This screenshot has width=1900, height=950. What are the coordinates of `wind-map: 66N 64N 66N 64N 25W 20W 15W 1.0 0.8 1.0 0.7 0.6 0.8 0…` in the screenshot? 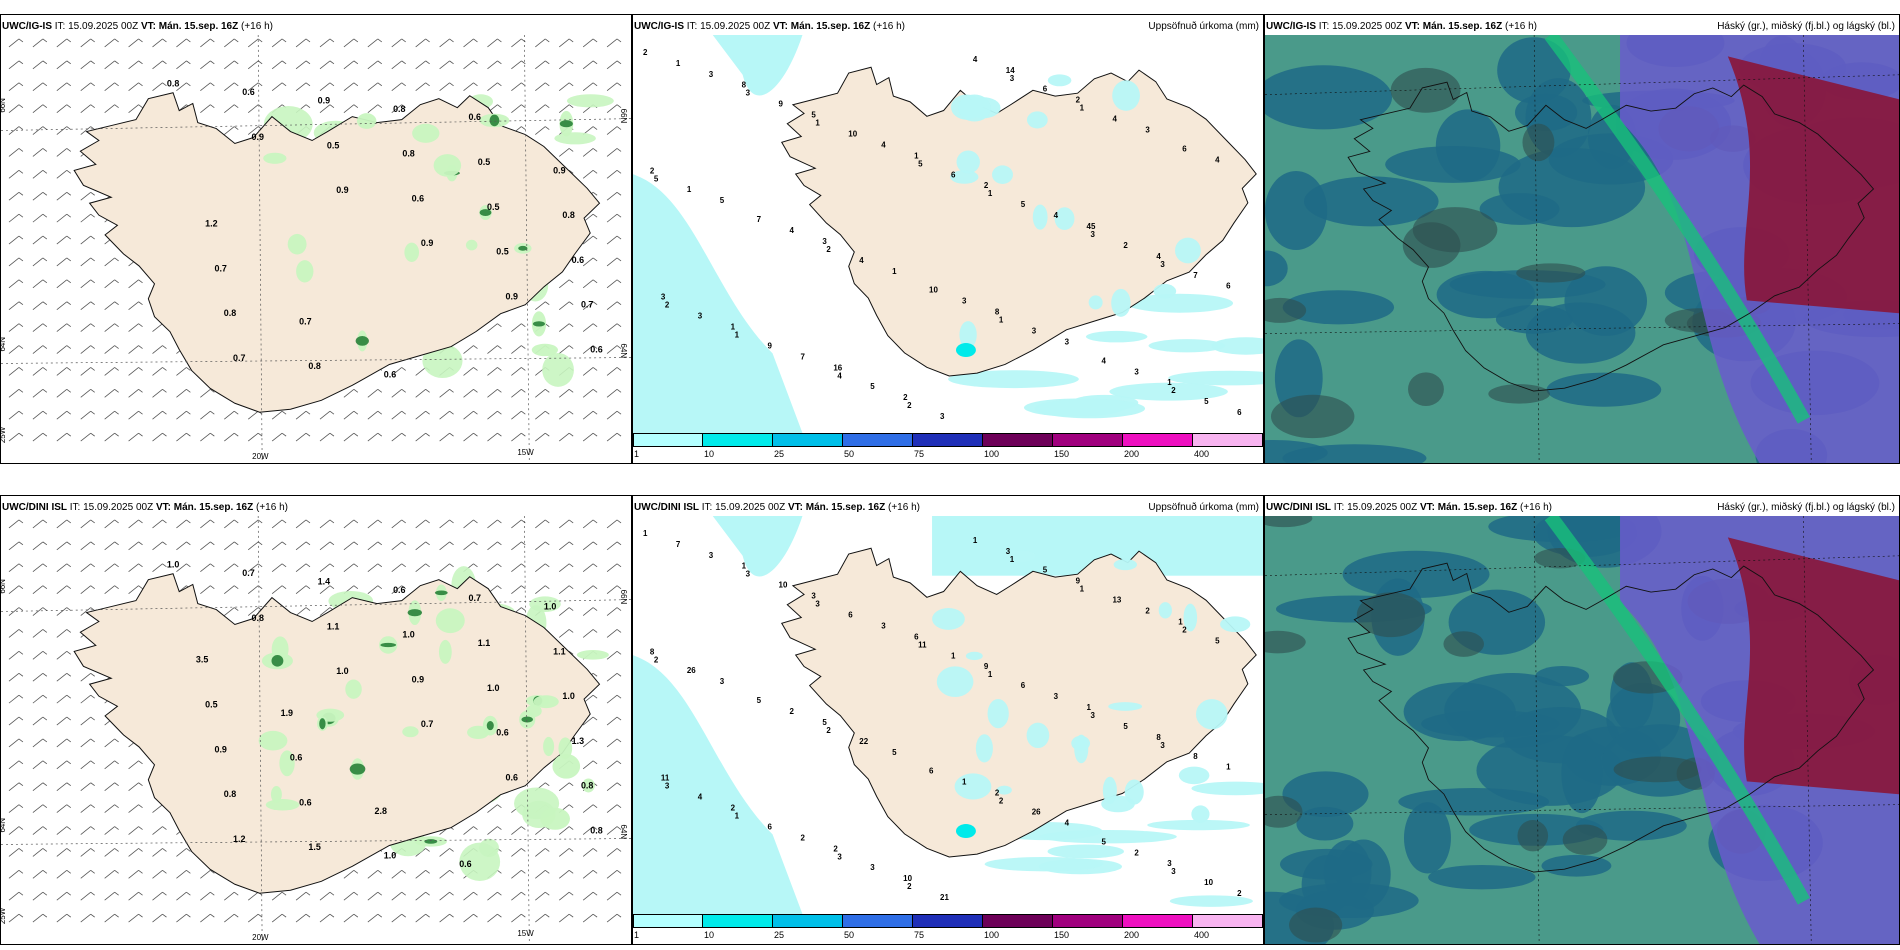 It's located at (316, 730).